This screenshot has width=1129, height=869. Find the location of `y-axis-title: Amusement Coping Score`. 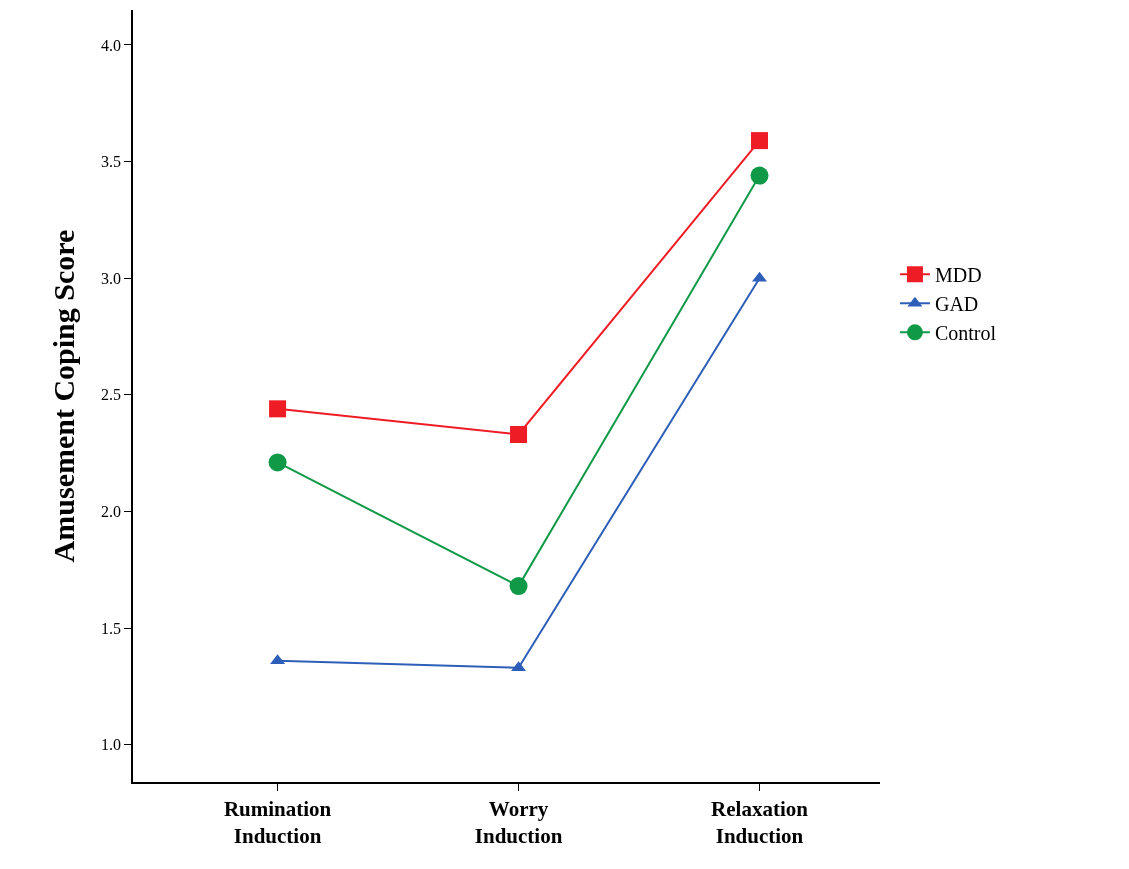

y-axis-title: Amusement Coping Score is located at coordinates (63, 396).